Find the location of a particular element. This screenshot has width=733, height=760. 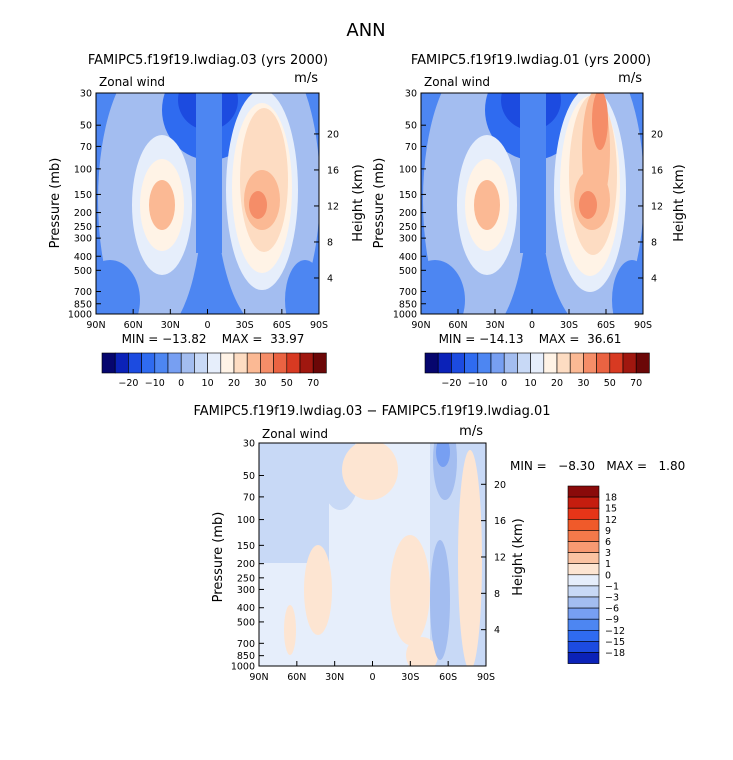

panel-3-units: m/s is located at coordinates (471, 431).